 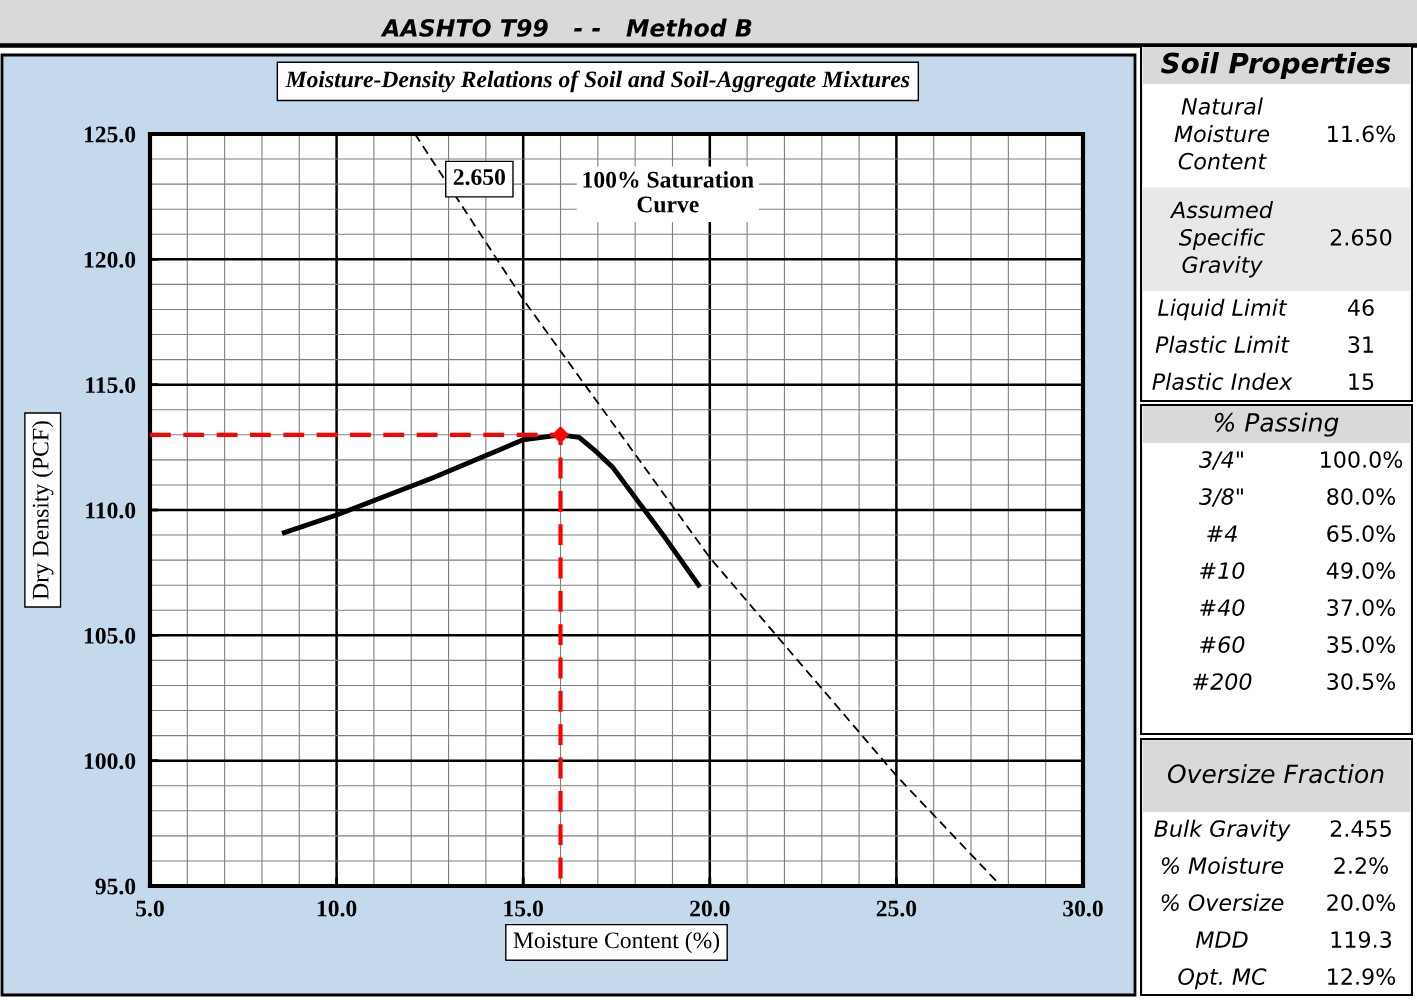 I want to click on text: Liquid Limit, so click(x=1223, y=309).